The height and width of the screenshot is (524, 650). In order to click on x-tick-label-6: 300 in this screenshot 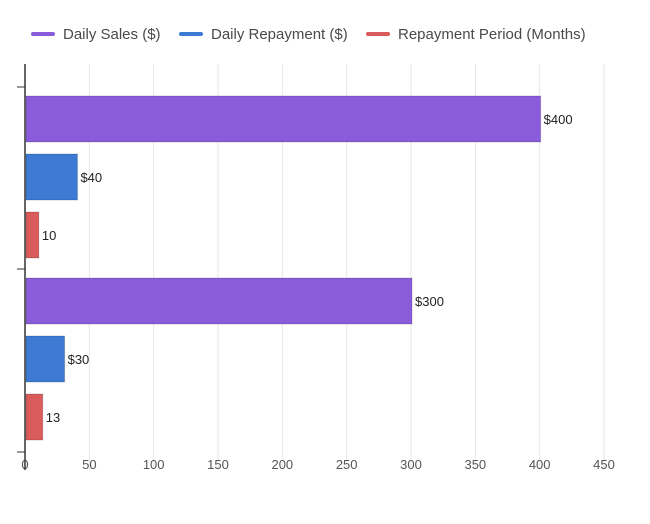, I will do `click(411, 464)`.